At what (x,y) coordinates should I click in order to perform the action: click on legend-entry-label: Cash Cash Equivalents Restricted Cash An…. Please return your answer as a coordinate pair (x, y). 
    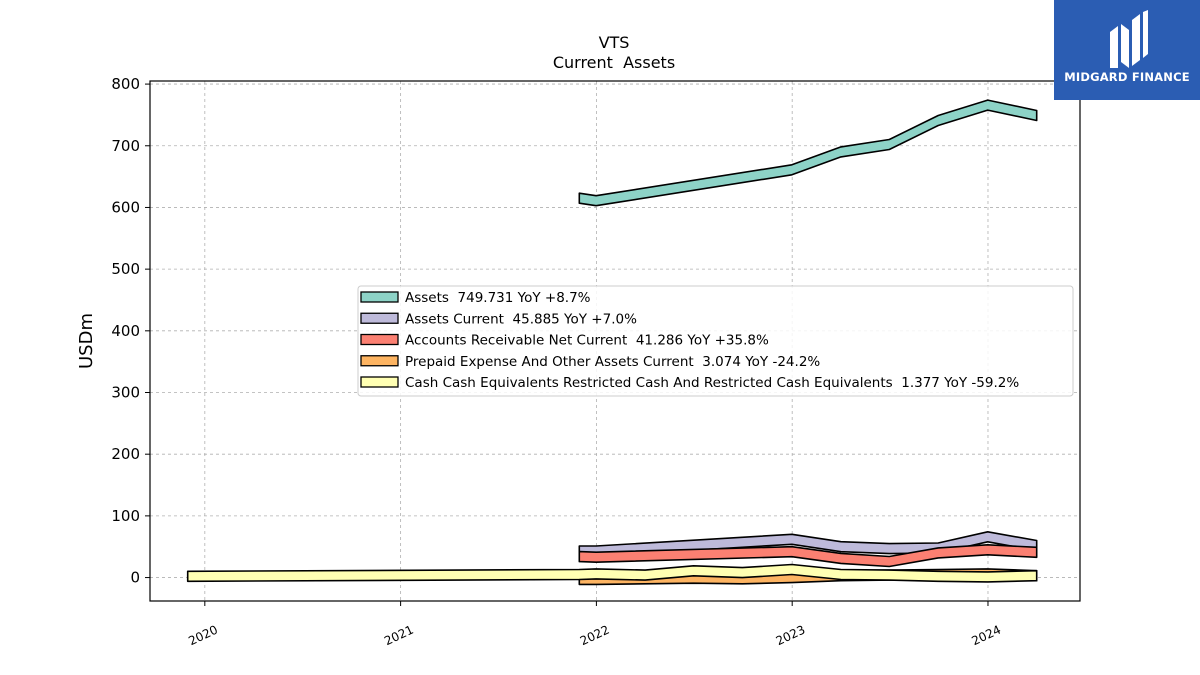
    Looking at the image, I should click on (712, 383).